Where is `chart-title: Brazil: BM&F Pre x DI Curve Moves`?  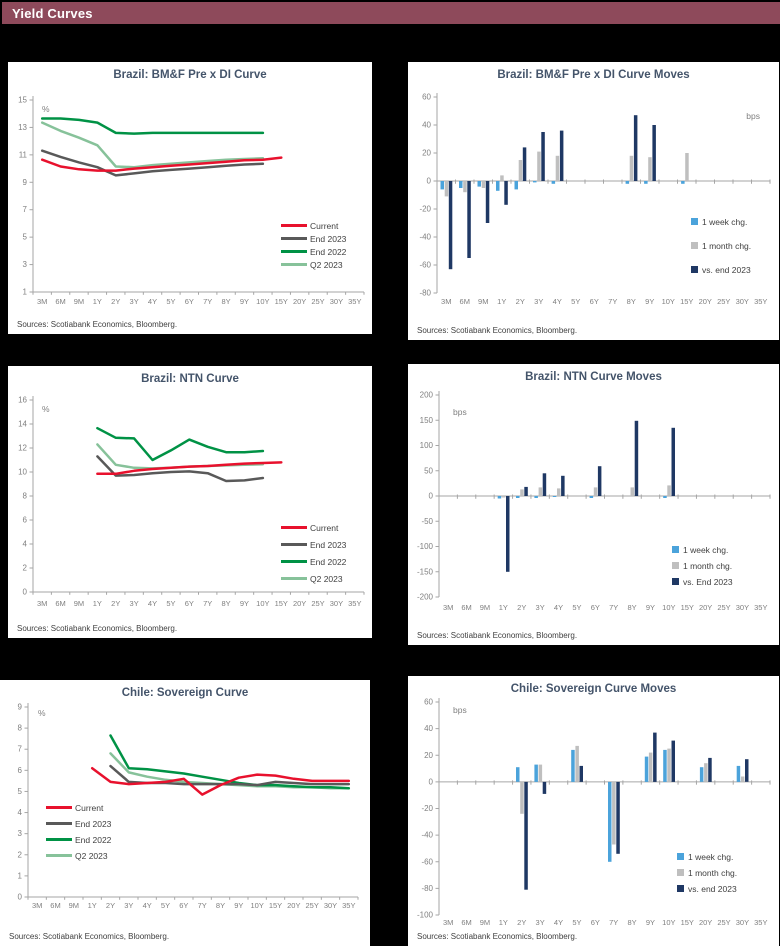 chart-title: Brazil: BM&F Pre x DI Curve Moves is located at coordinates (593, 75).